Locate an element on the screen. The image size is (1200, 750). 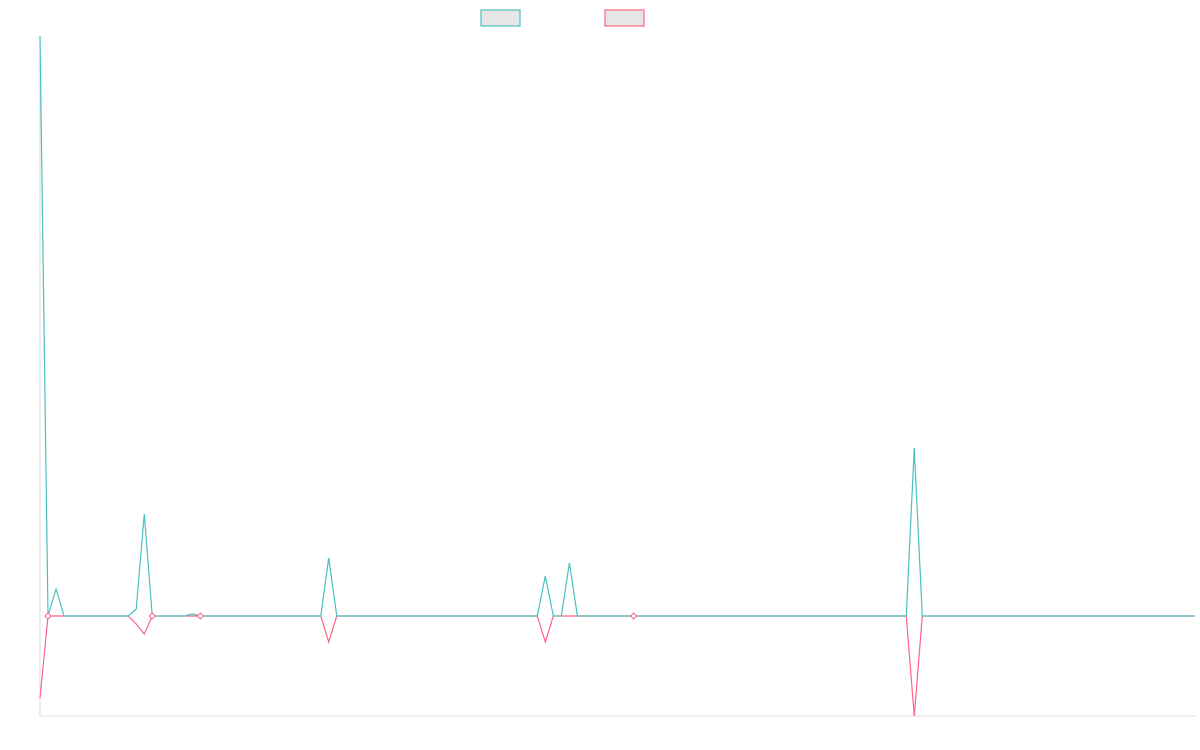
point-markers is located at coordinates (341, 616).